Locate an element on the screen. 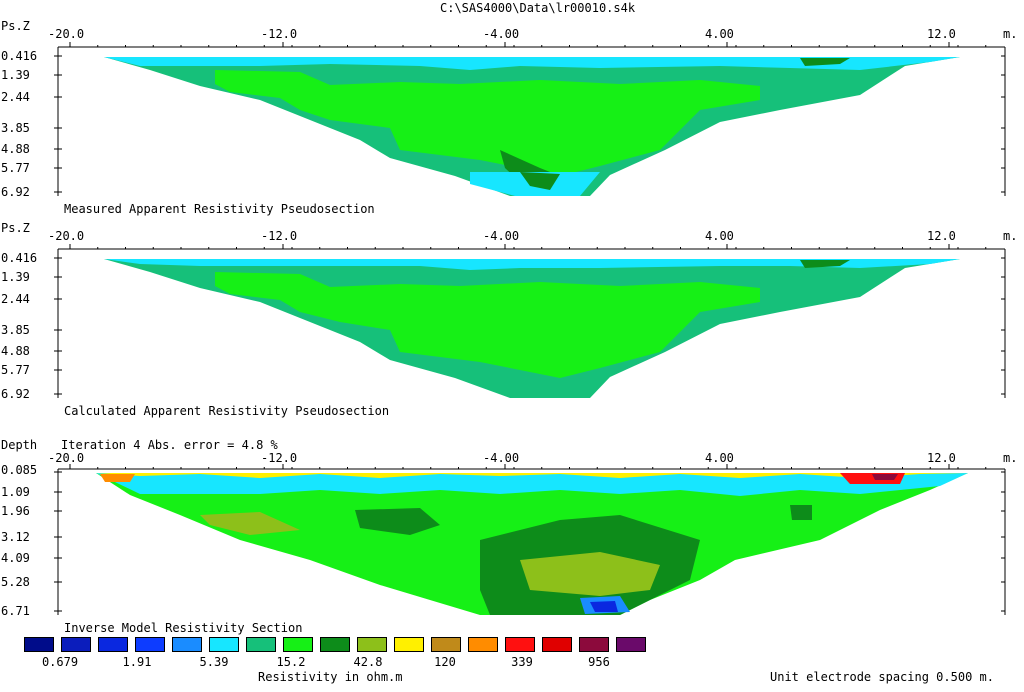  legend-label: 956 is located at coordinates (599, 662).